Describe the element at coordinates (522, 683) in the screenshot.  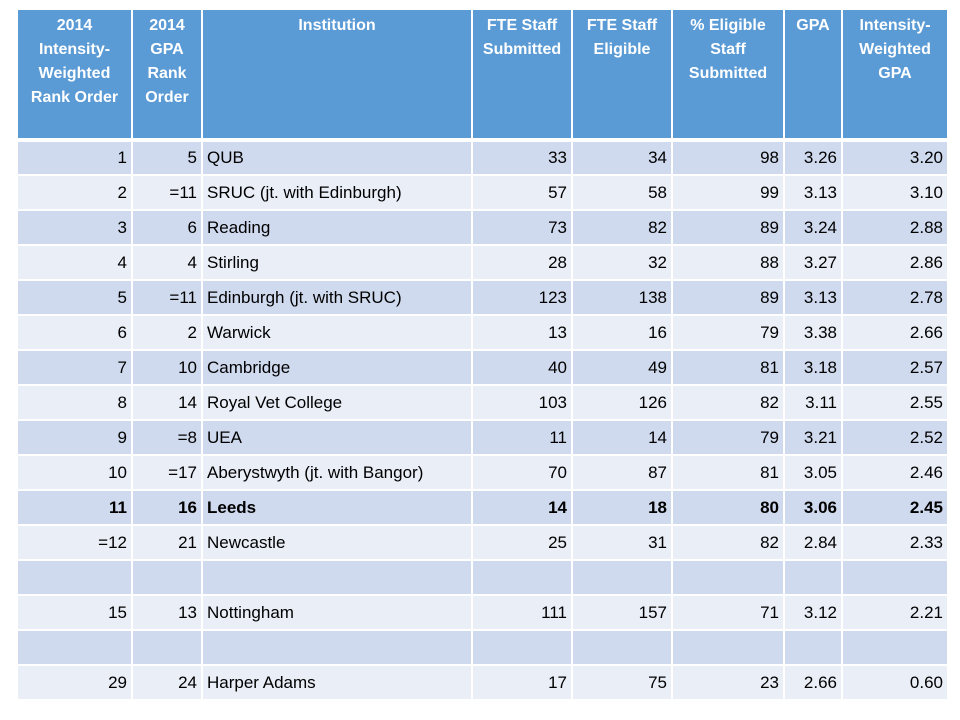
I see `cell-fte-submitted: 17` at that location.